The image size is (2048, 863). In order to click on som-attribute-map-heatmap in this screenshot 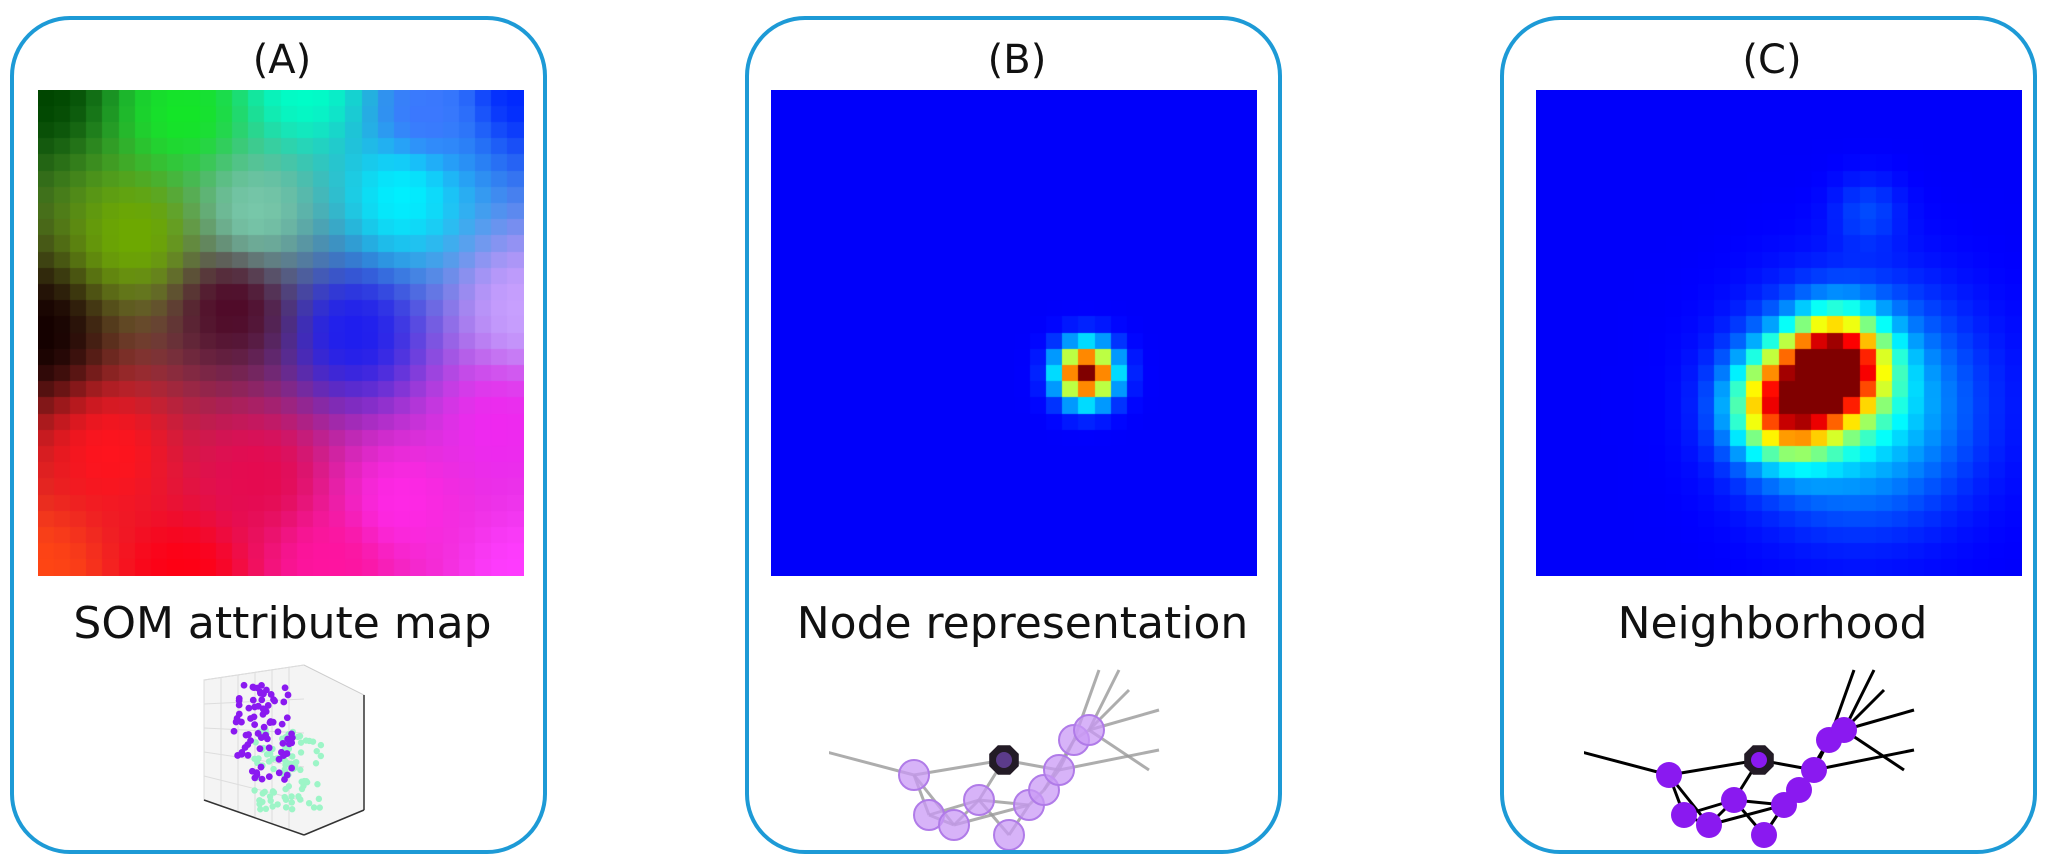, I will do `click(281, 333)`.